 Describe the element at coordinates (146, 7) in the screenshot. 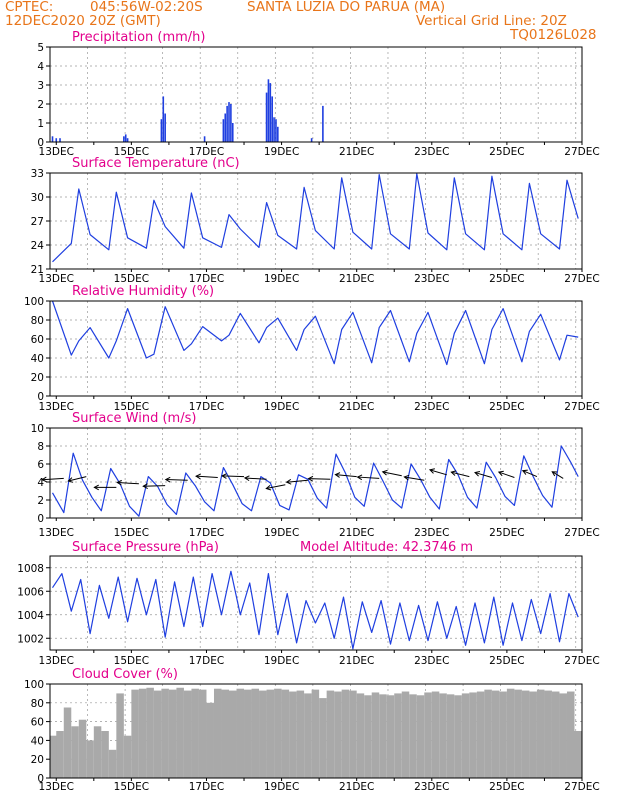

I see `header-coords: 045:56W-02:20S` at that location.